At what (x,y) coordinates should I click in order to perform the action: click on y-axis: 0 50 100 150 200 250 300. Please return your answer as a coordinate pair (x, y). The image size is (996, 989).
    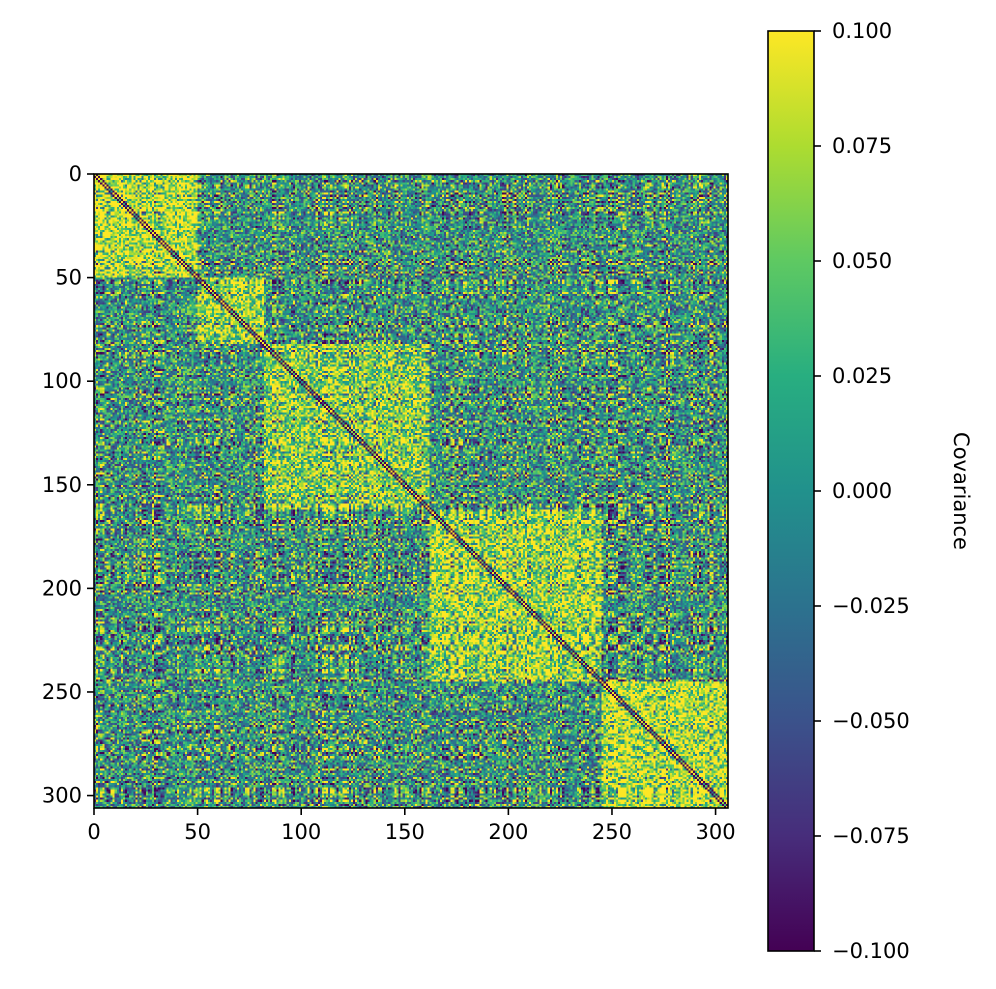
    Looking at the image, I should click on (68, 485).